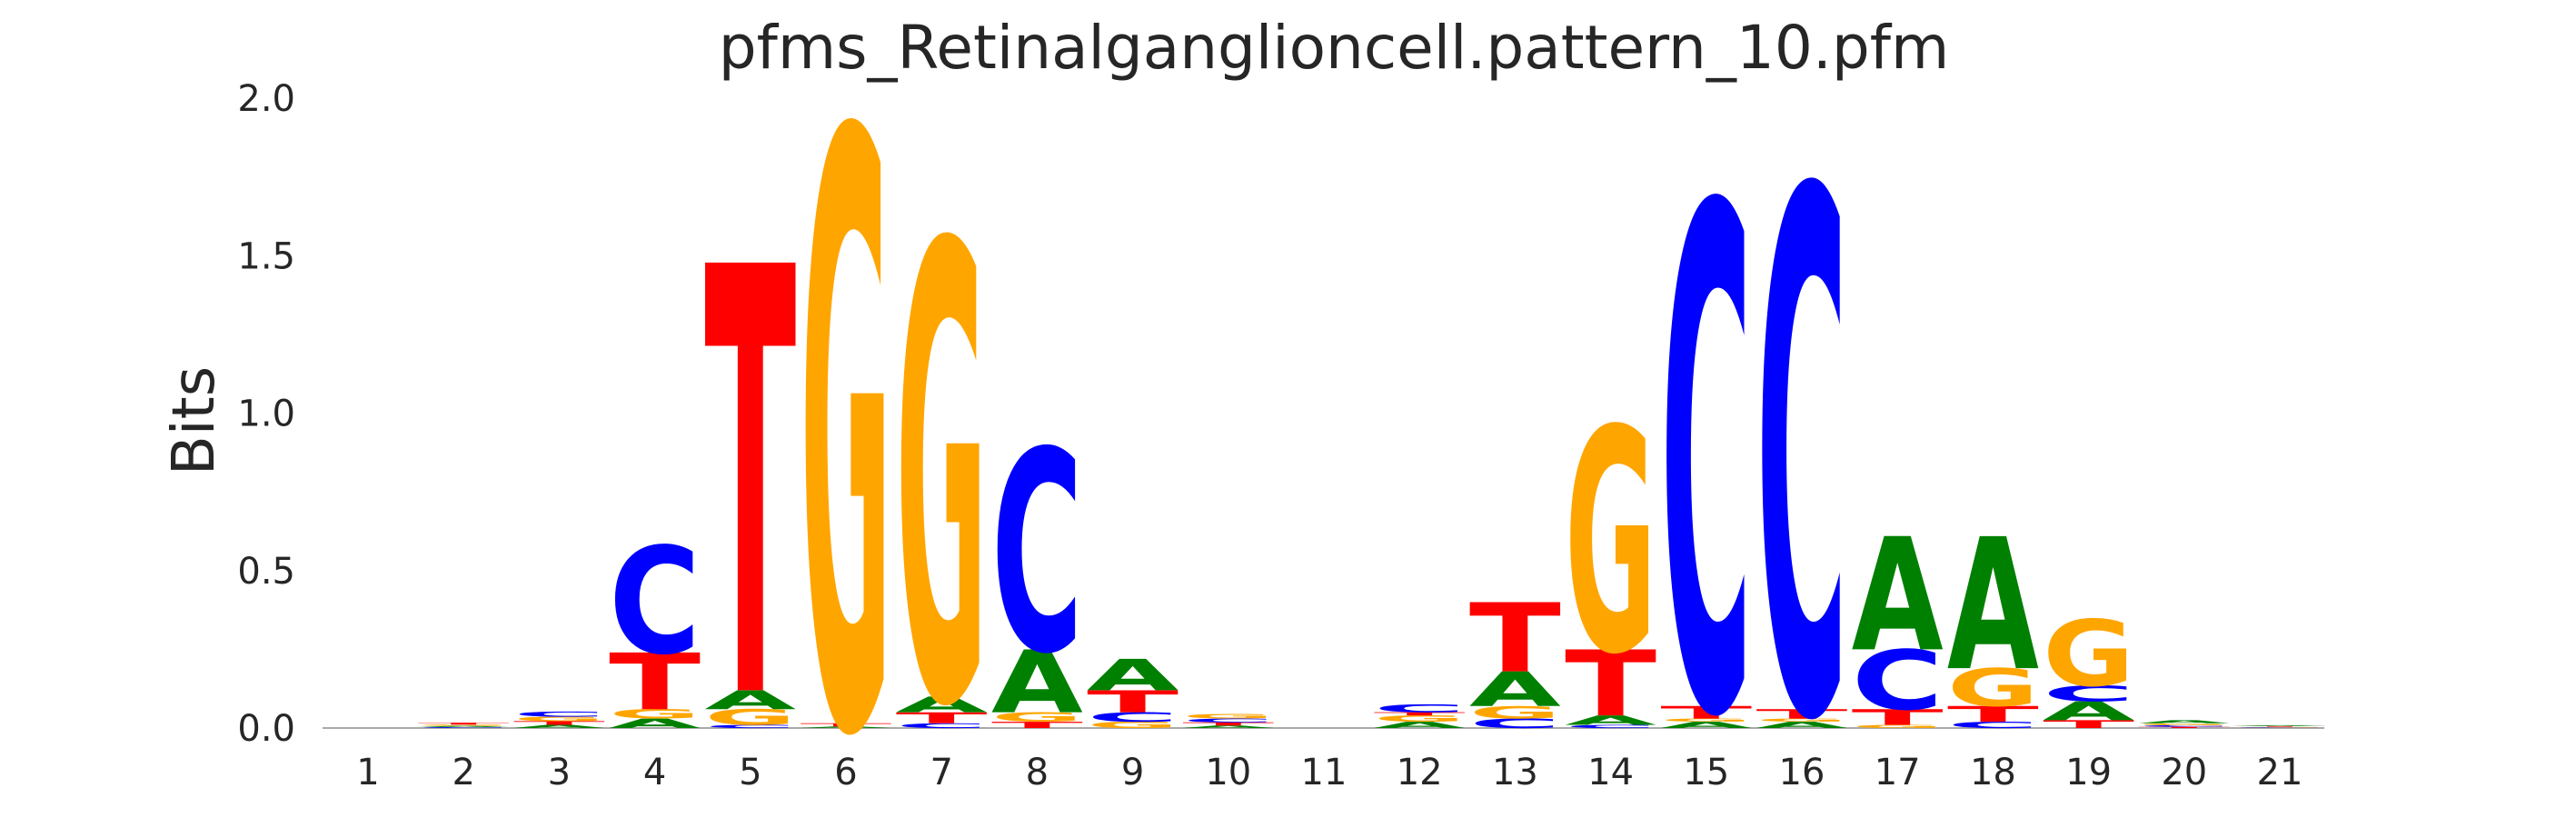 Image resolution: width=2576 pixels, height=818 pixels. I want to click on x-tick-label: 21, so click(2280, 773).